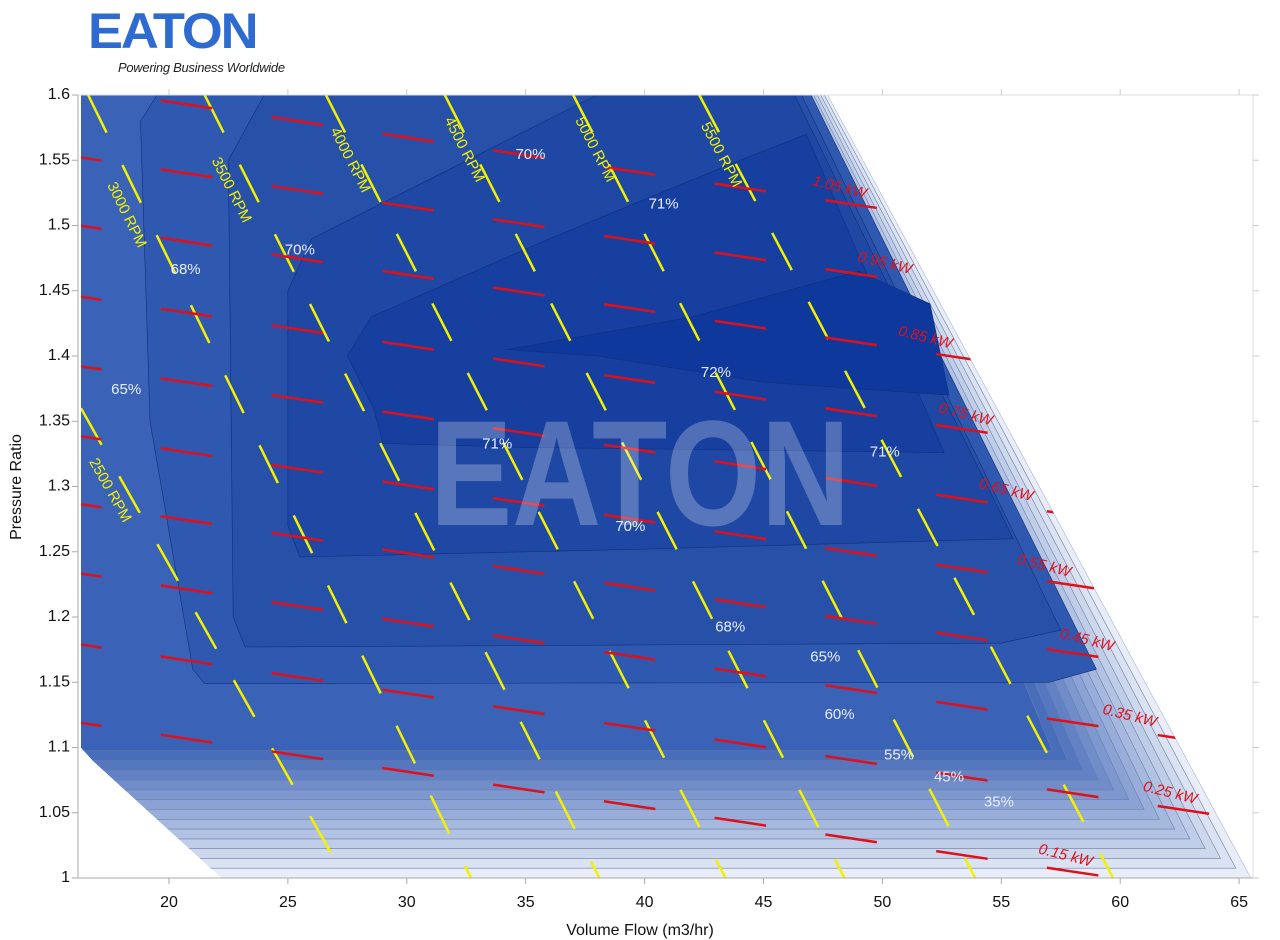 The width and height of the screenshot is (1280, 940). Describe the element at coordinates (16, 487) in the screenshot. I see `y-axis-title: Pressure Ratio` at that location.